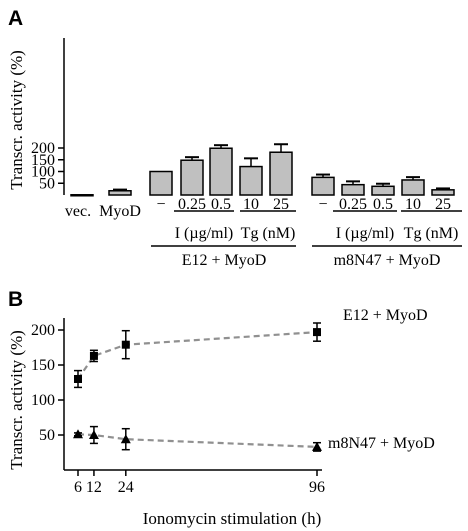 The width and height of the screenshot is (468, 531). Describe the element at coordinates (387, 260) in the screenshot. I see `group-label-m8: m8N47 + MyoD` at that location.